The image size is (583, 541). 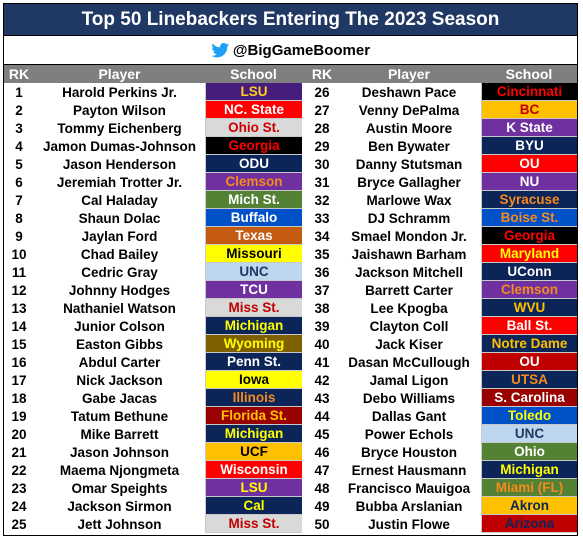 What do you see at coordinates (529, 488) in the screenshot?
I see `school-cell: Miami (FL)` at bounding box center [529, 488].